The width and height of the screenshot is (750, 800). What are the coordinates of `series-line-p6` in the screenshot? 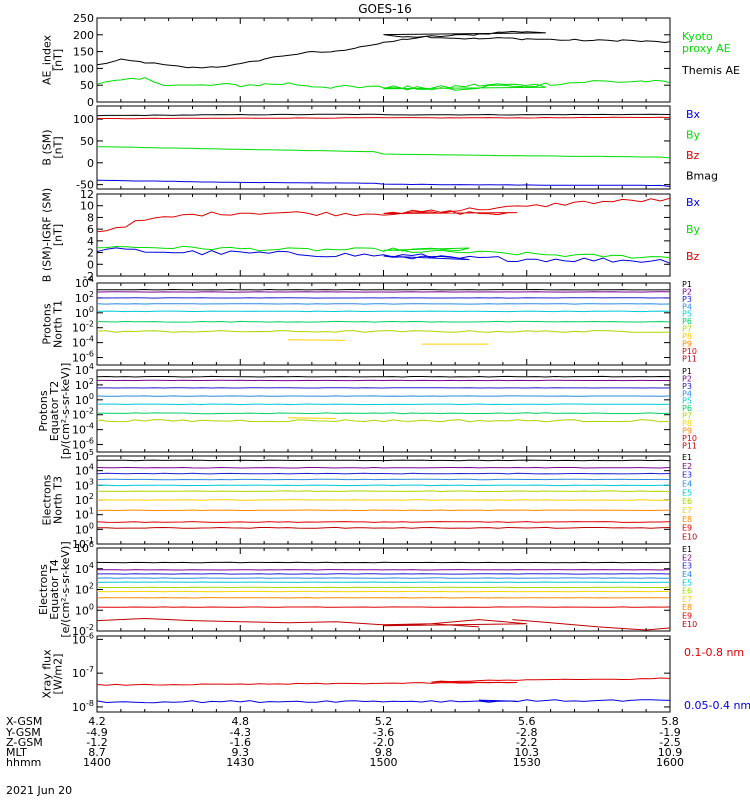 It's located at (383, 413).